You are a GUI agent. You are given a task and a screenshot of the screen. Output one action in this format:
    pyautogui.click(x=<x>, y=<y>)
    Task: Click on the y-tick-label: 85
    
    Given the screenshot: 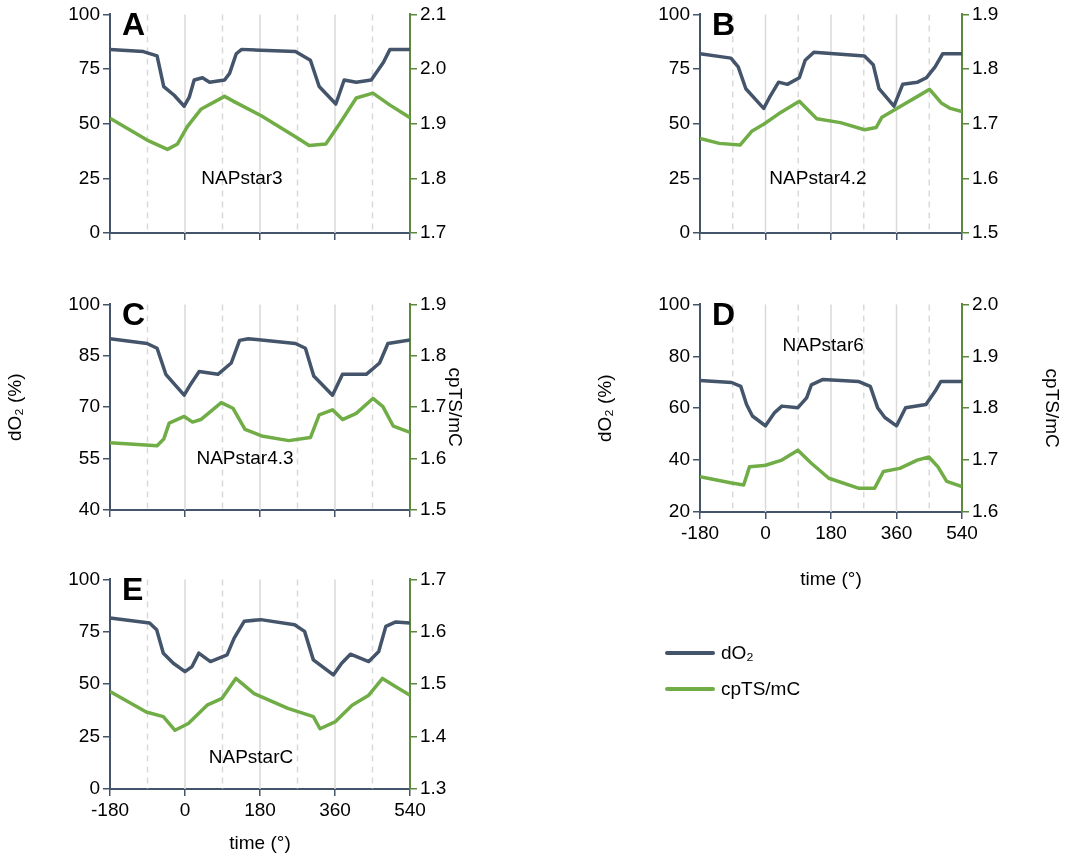 What is the action you would take?
    pyautogui.click(x=89, y=355)
    